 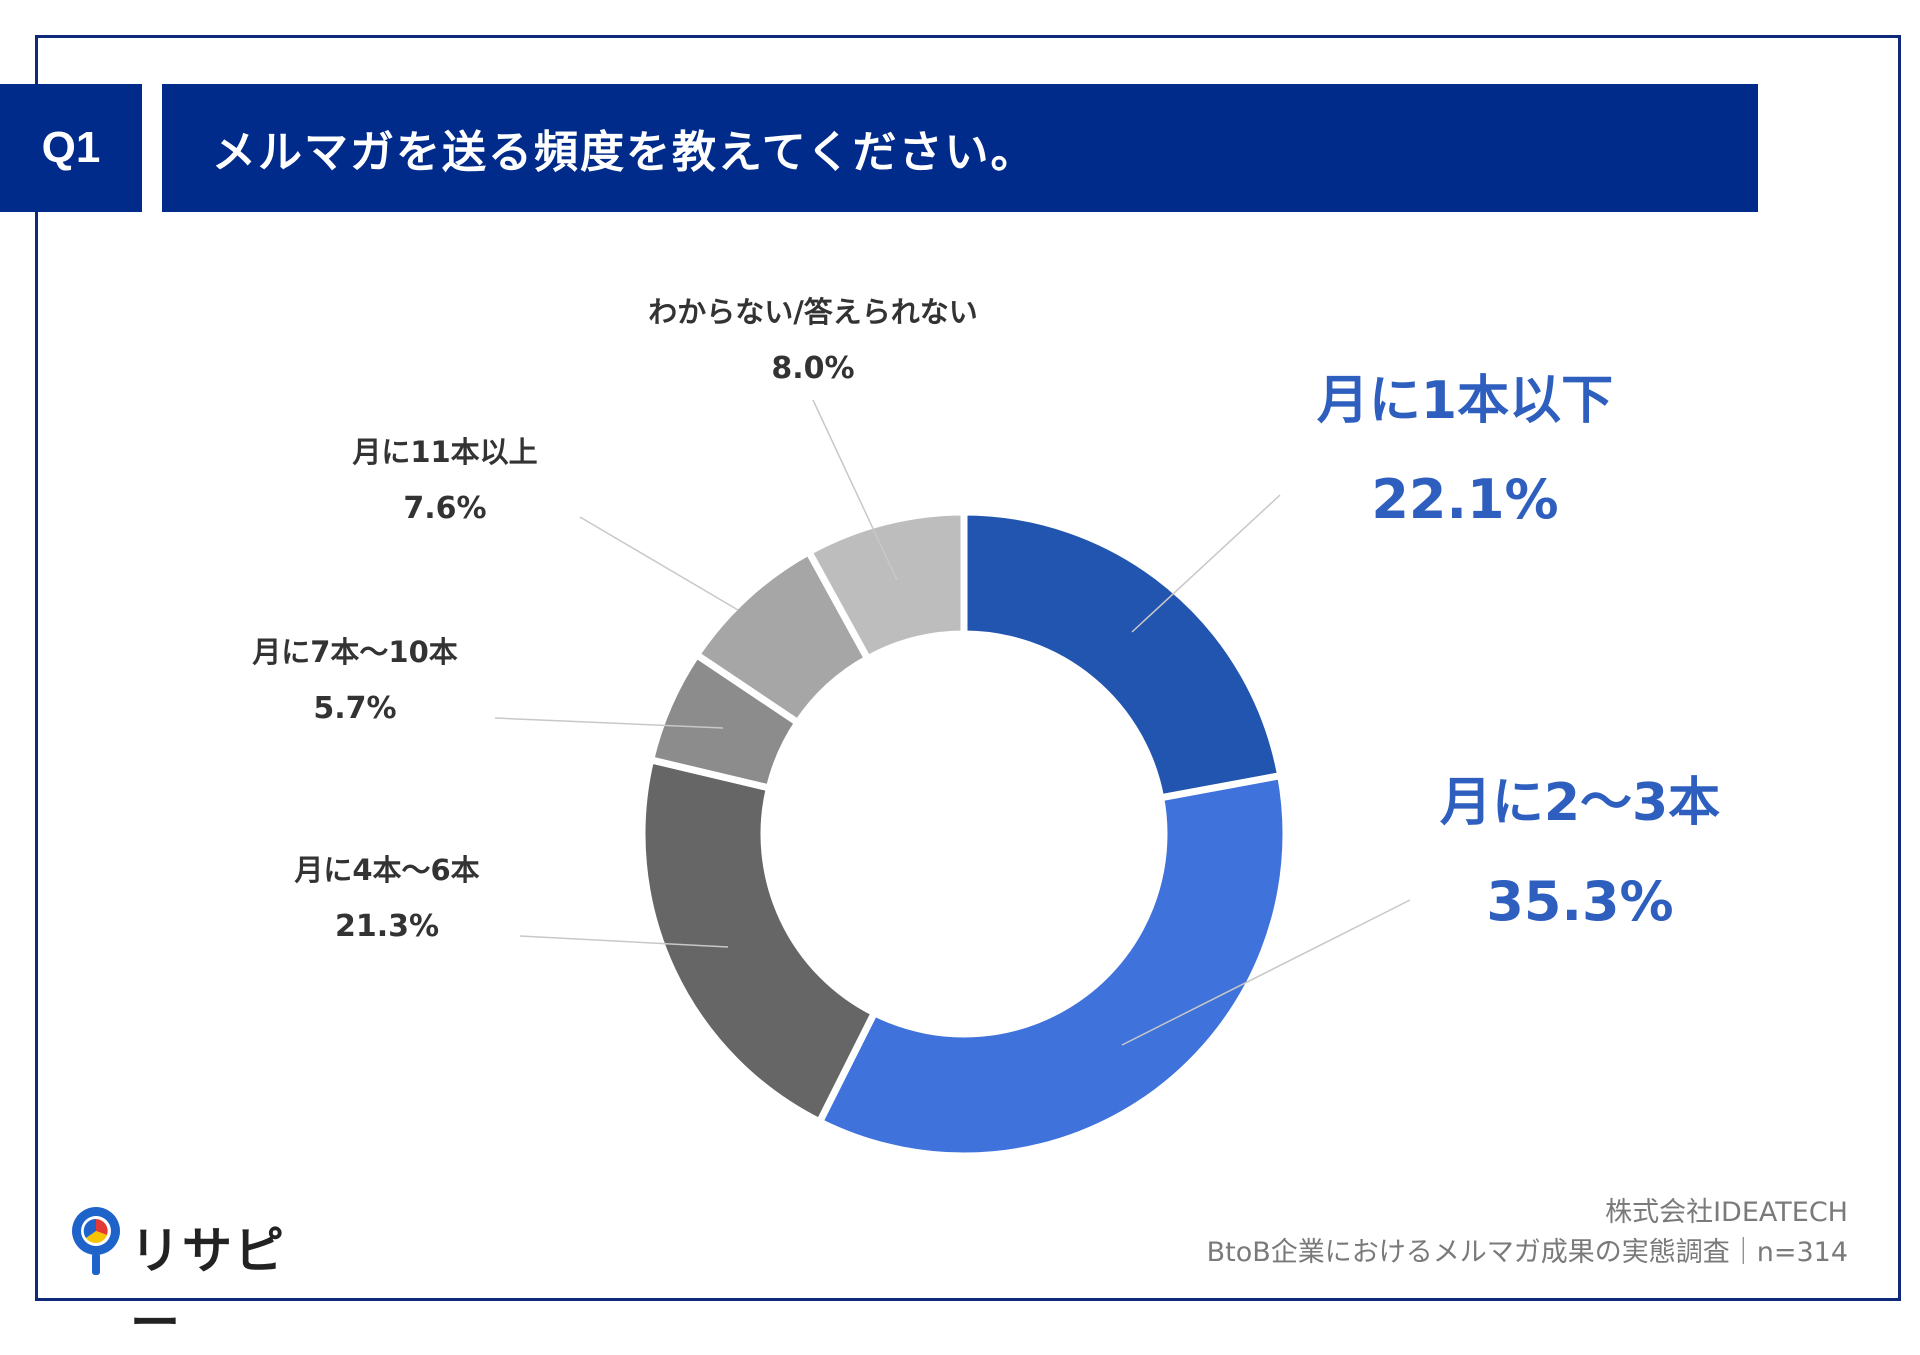 What do you see at coordinates (1464, 499) in the screenshot?
I see `value-label-1: 22.1%` at bounding box center [1464, 499].